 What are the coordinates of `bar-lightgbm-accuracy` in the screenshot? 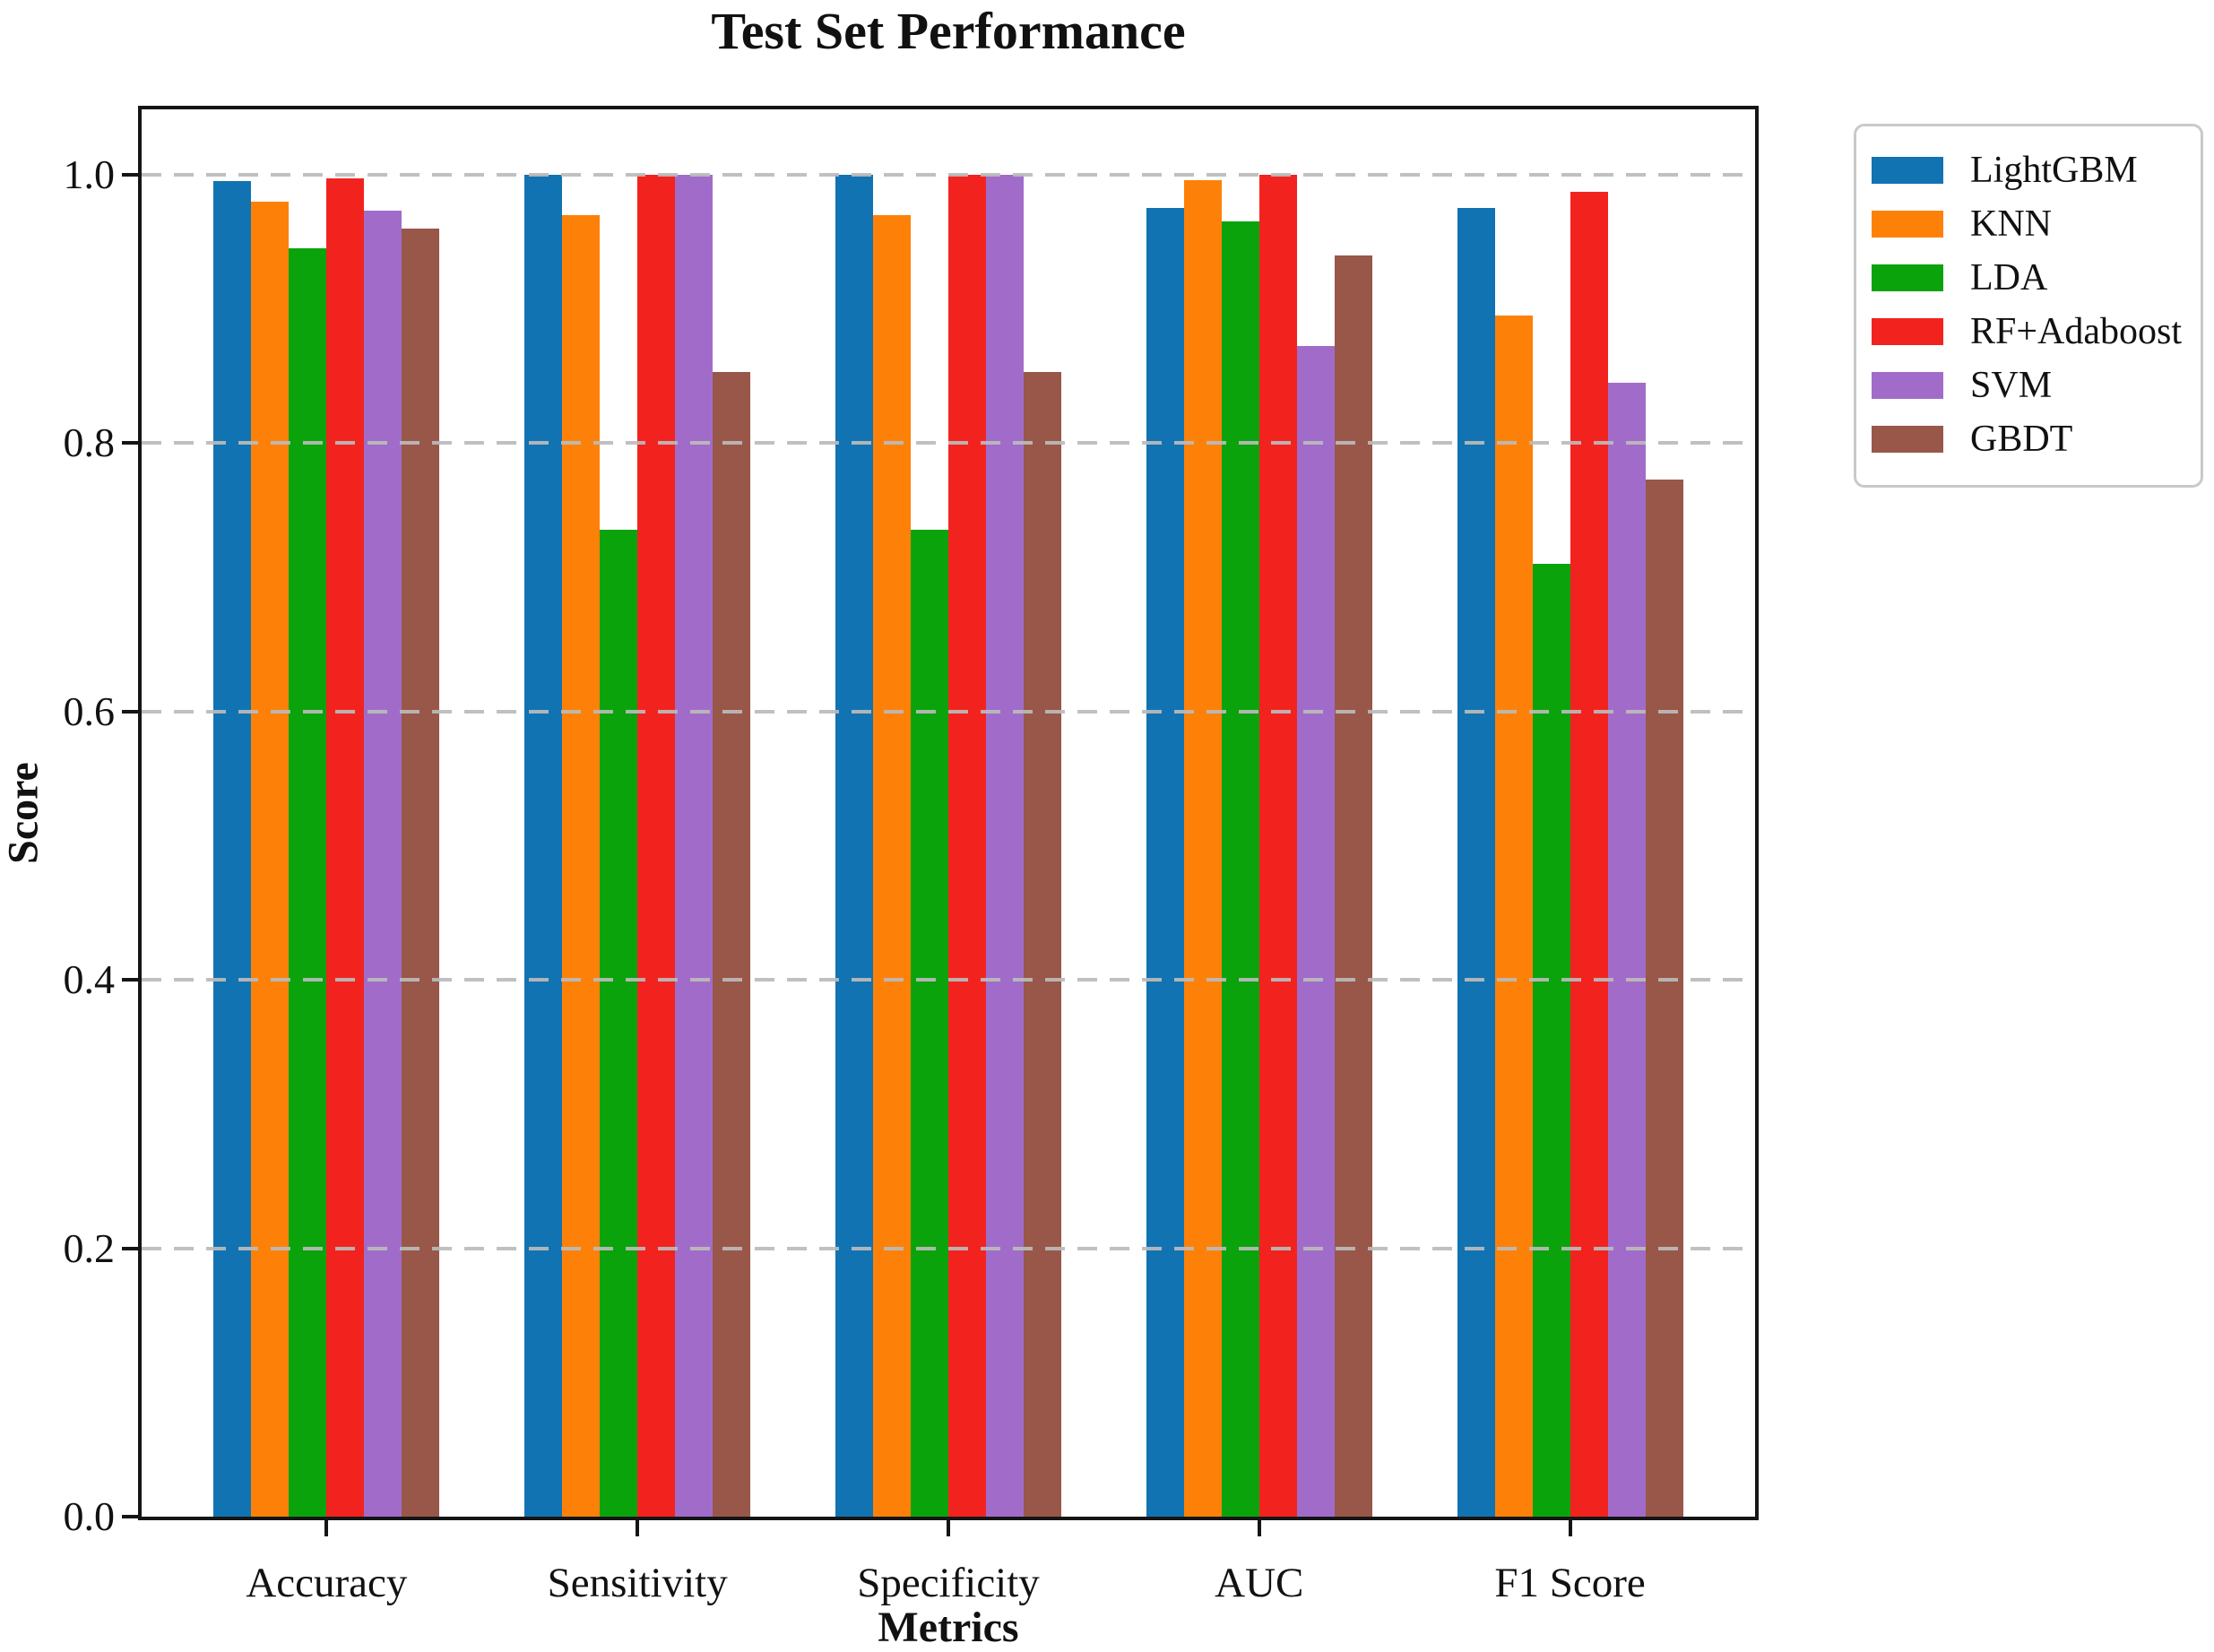 It's located at (232, 849).